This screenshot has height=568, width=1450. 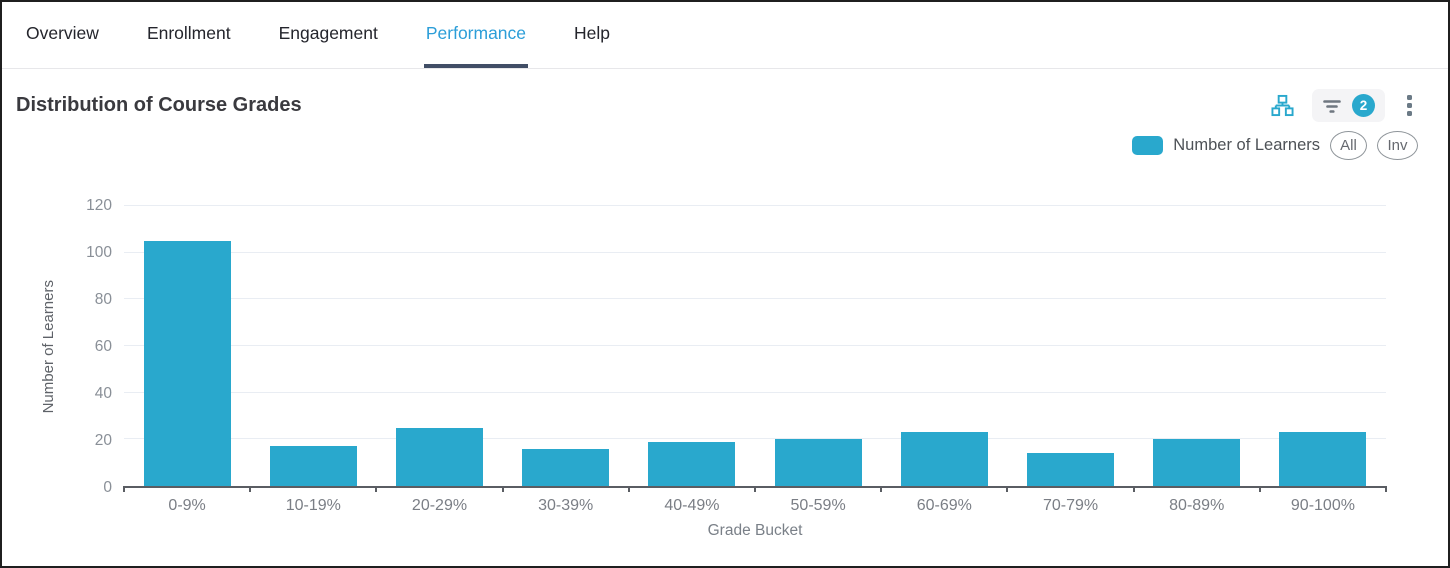 What do you see at coordinates (1197, 462) in the screenshot?
I see `bar-80-89%` at bounding box center [1197, 462].